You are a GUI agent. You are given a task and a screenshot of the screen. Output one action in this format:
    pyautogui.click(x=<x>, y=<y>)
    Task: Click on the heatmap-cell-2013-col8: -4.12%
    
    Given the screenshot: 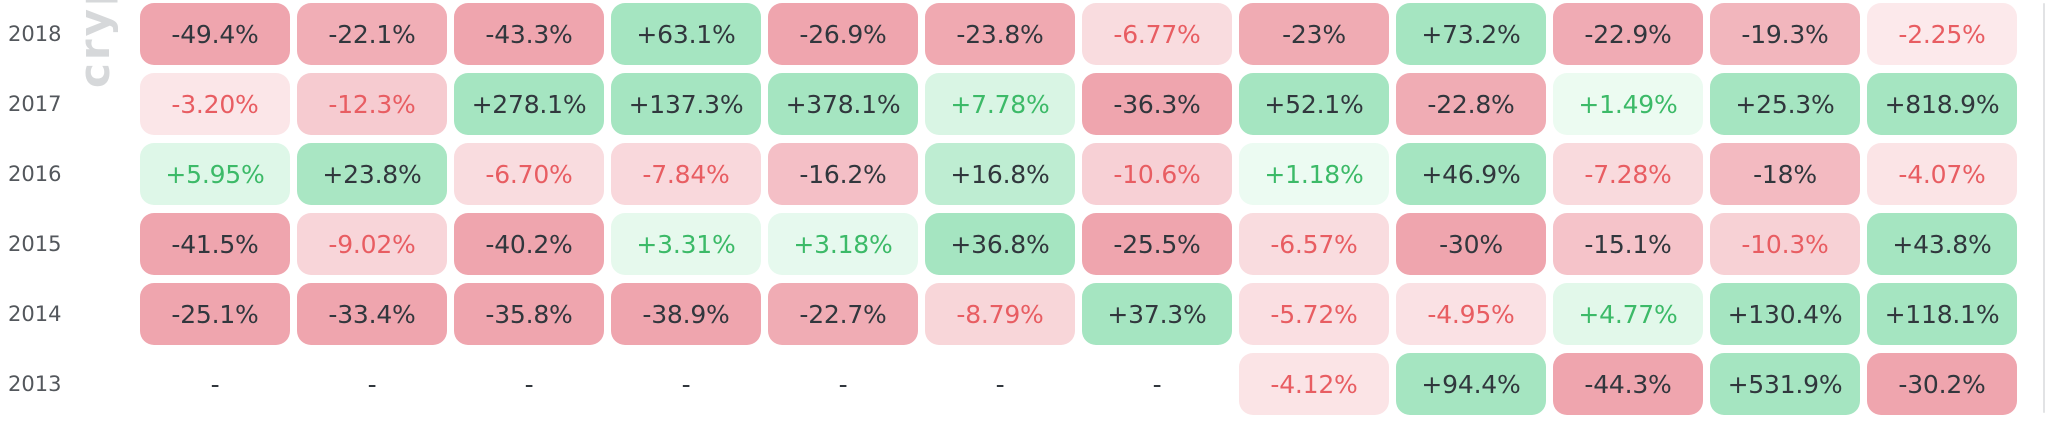 What is the action you would take?
    pyautogui.click(x=1314, y=384)
    